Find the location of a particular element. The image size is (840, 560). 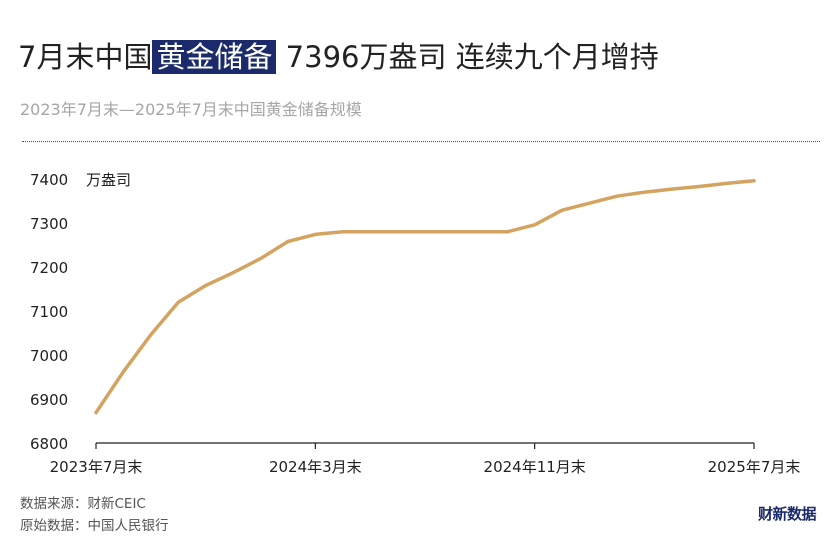

original-data-source: 原始数据：中国人民银行 is located at coordinates (94, 526).